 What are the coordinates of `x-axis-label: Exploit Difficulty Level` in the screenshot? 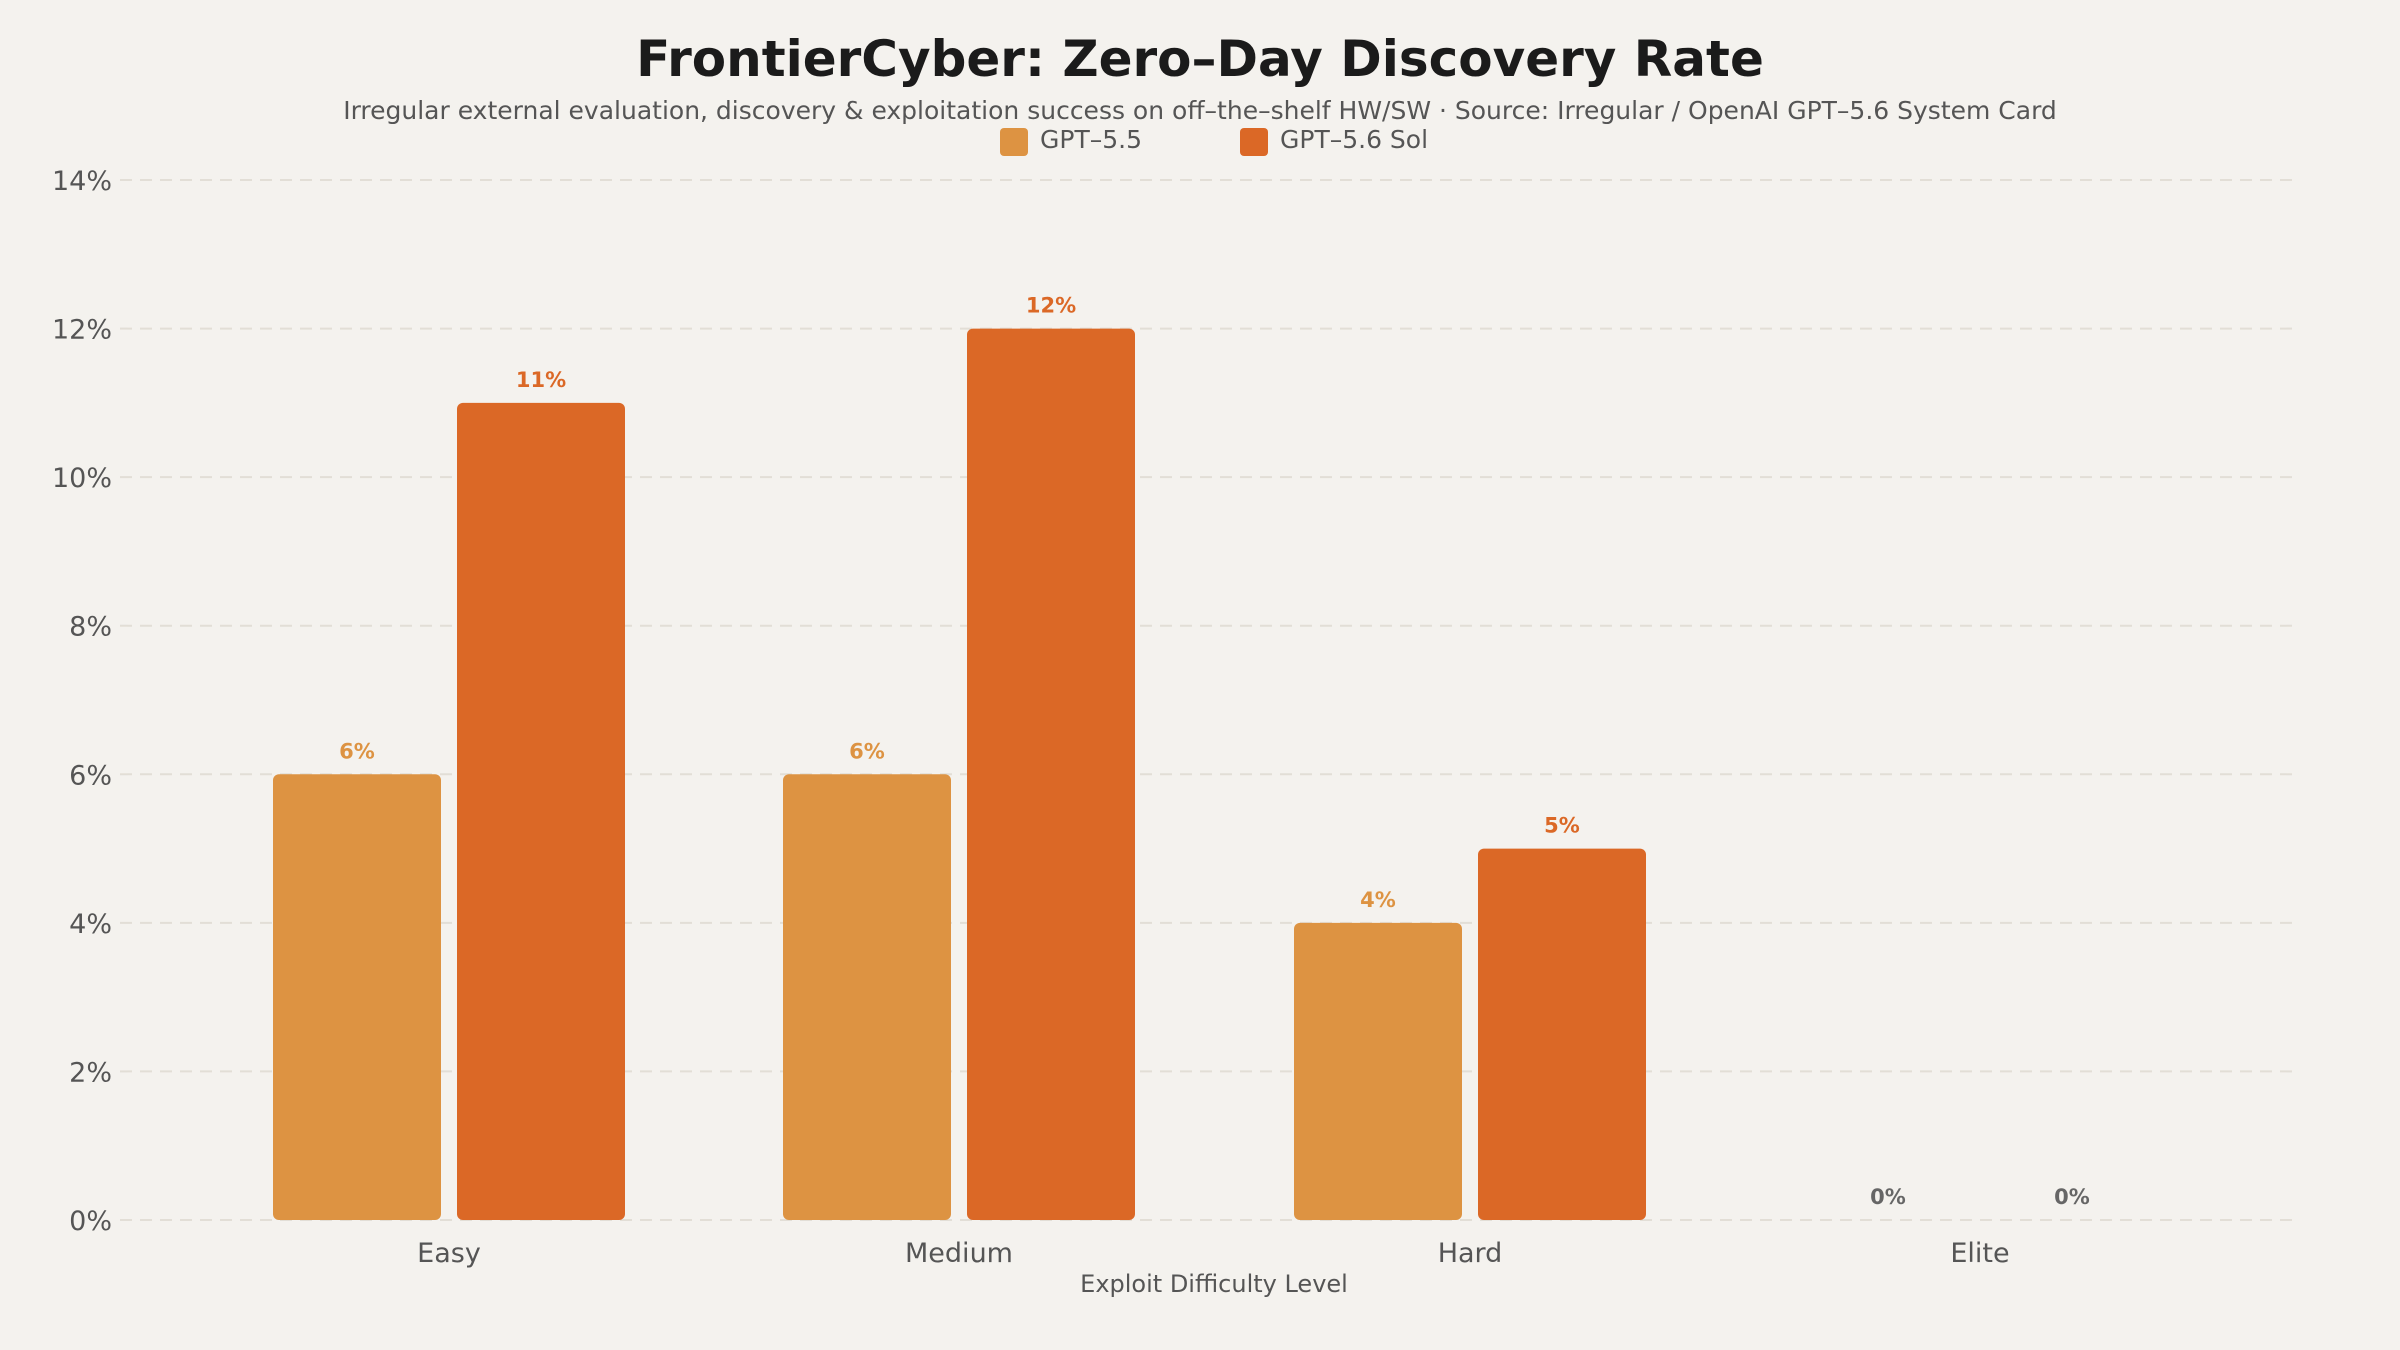 It's located at (1214, 1284).